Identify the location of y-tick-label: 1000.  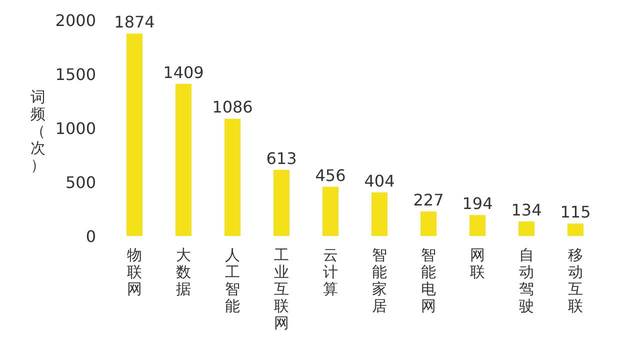
(75, 128).